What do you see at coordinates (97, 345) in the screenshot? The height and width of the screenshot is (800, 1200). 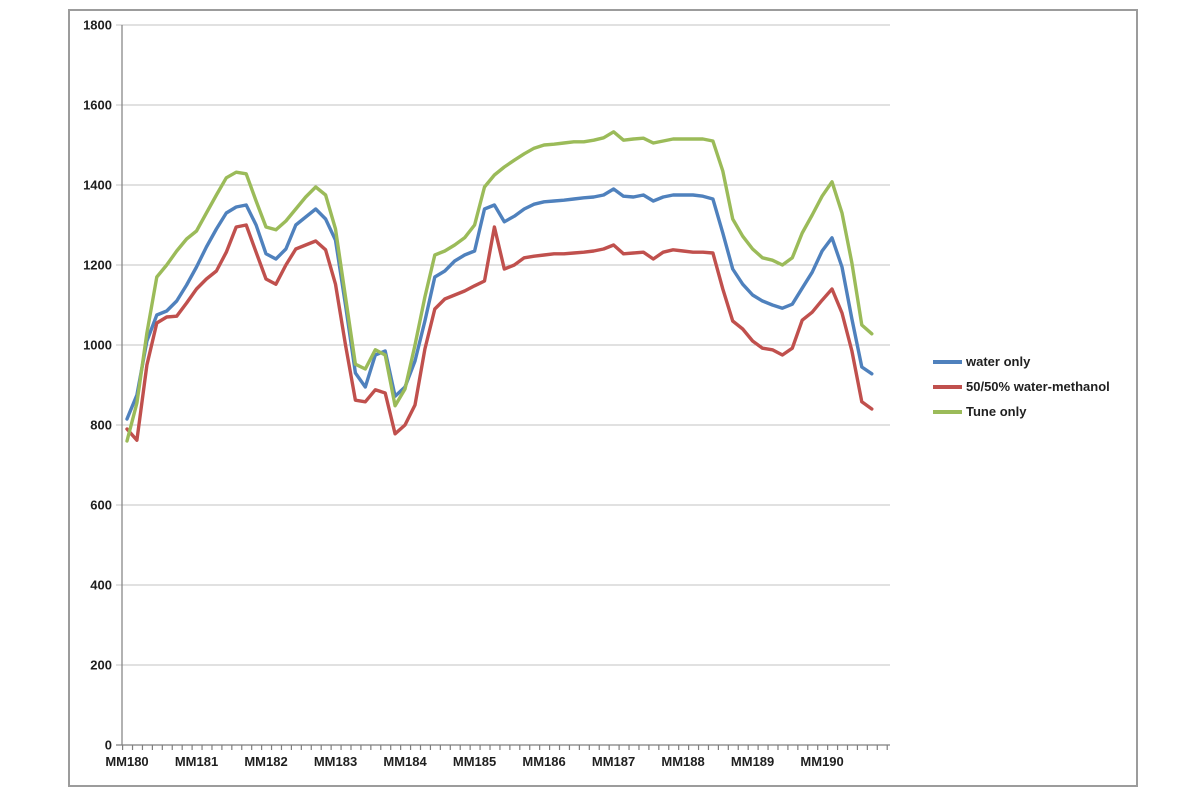 I see `y-tick-label: 1000` at bounding box center [97, 345].